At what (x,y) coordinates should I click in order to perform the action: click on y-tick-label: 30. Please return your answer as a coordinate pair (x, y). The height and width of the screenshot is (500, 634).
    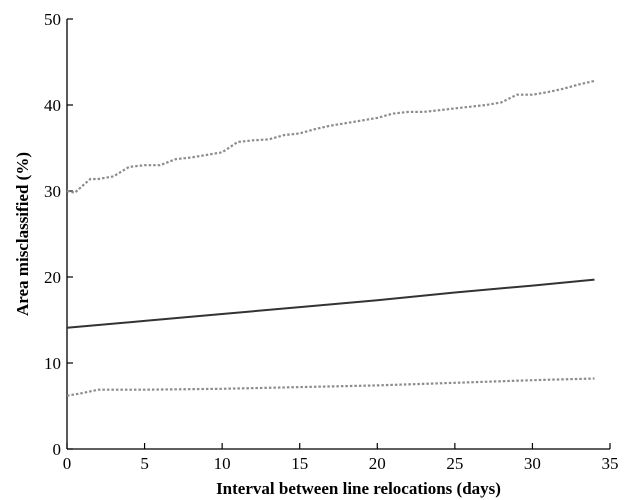
    Looking at the image, I should click on (52, 191).